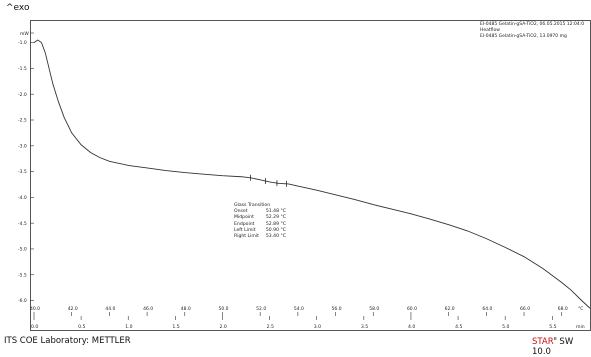  What do you see at coordinates (22, 43) in the screenshot?
I see `y-tick-label: -1.0` at bounding box center [22, 43].